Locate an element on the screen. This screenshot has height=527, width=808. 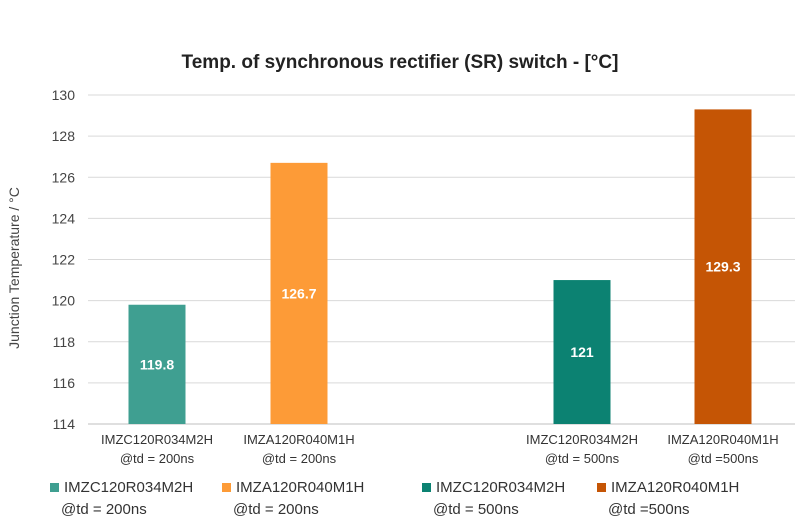
y-tick-label: 124 is located at coordinates (64, 218).